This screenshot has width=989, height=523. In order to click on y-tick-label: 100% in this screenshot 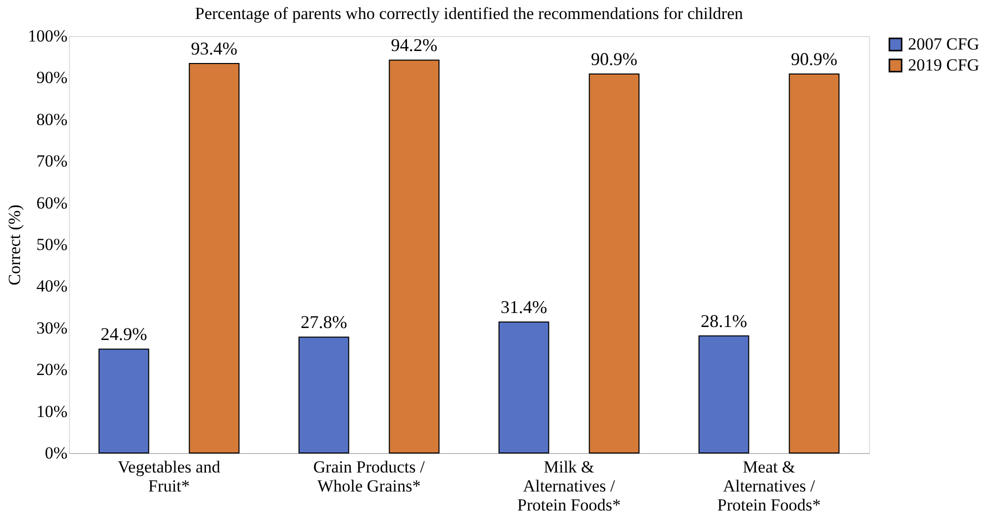, I will do `click(48, 36)`.